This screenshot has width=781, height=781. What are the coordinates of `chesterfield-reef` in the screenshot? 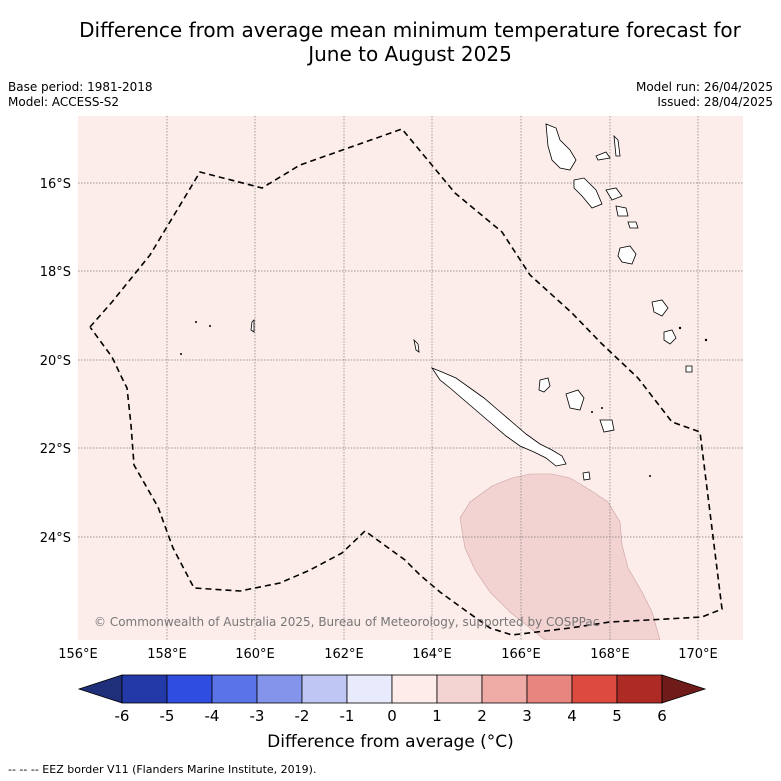 It's located at (252, 326).